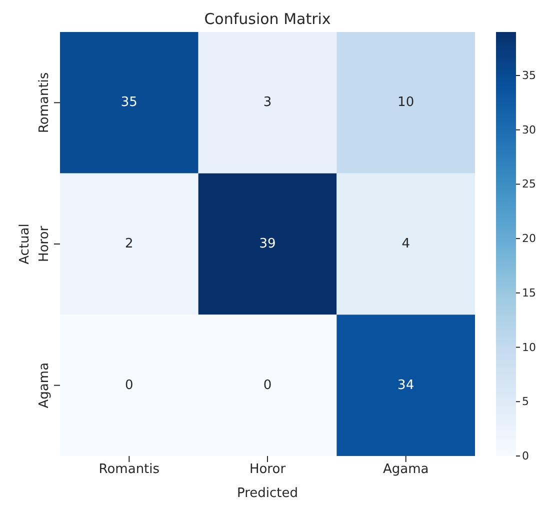  I want to click on color-bar-label: 25, so click(529, 184).